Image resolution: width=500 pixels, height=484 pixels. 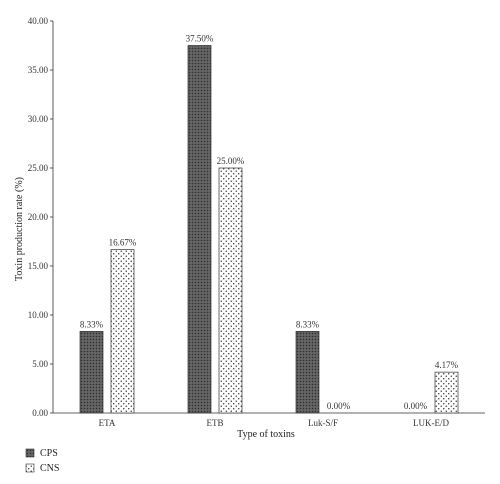 What do you see at coordinates (49, 453) in the screenshot?
I see `legend-label-cps: CPS` at bounding box center [49, 453].